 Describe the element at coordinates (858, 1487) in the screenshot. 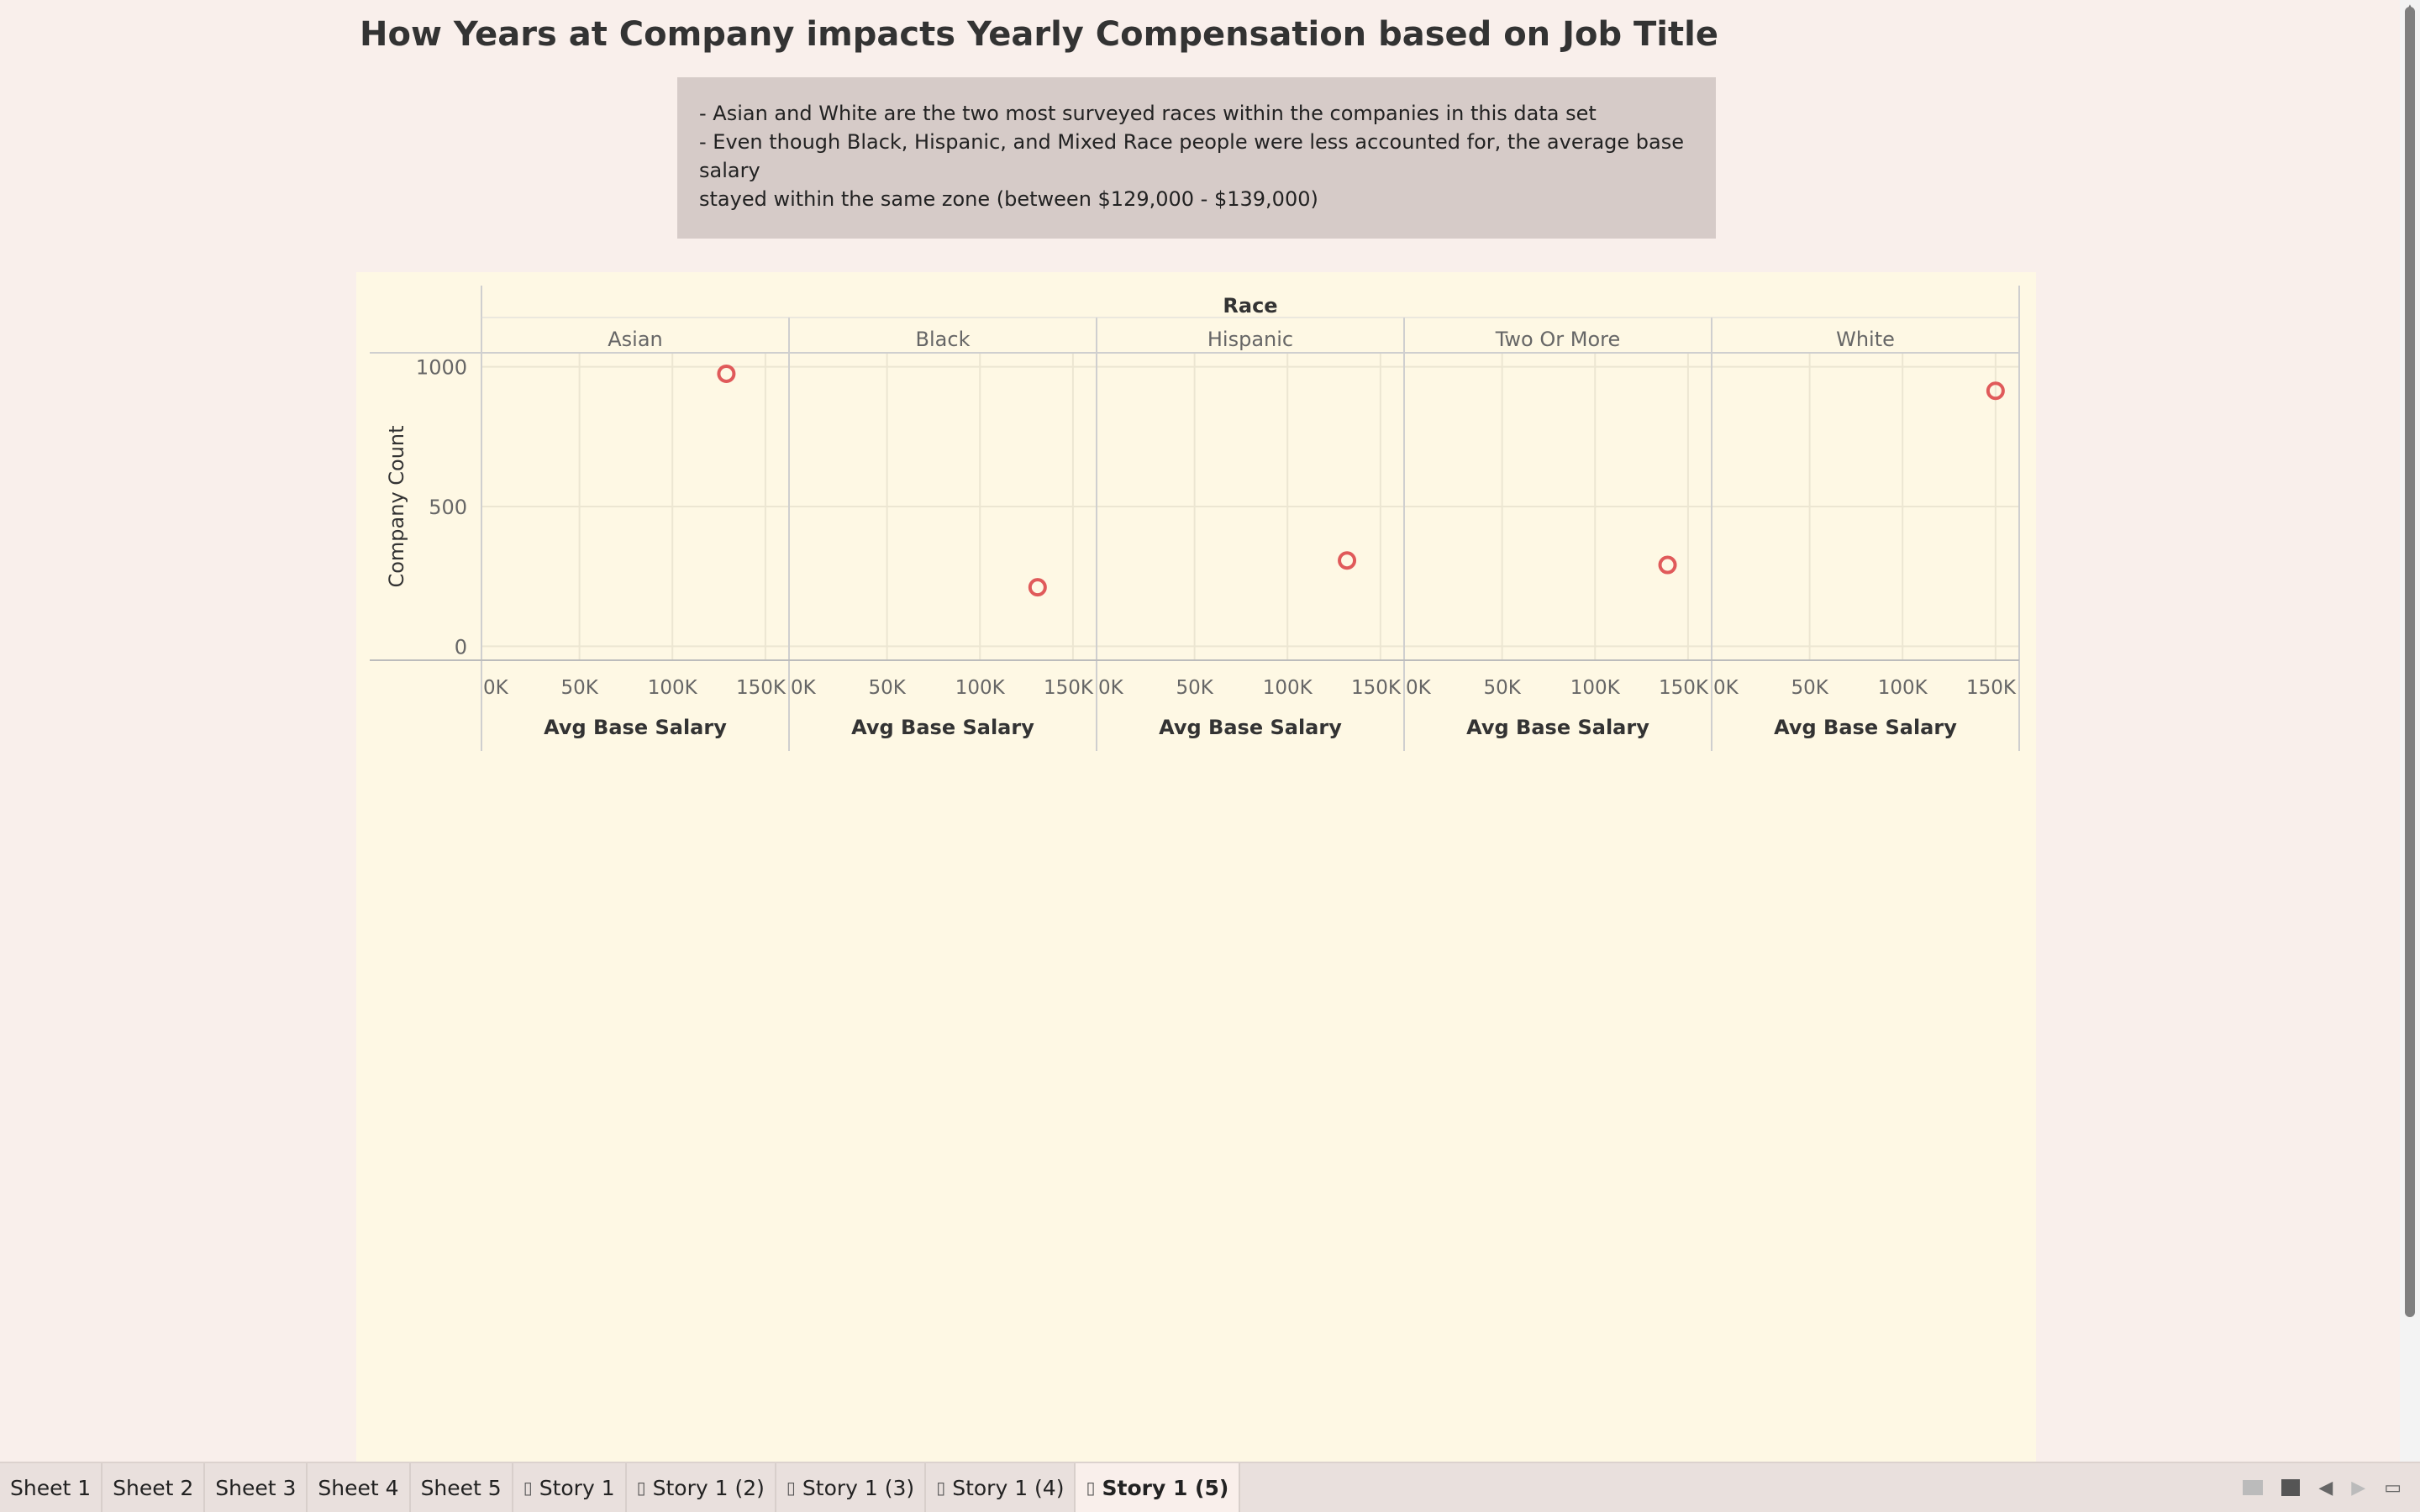

I see `sheet-tab-label: Story 1 (3)` at that location.